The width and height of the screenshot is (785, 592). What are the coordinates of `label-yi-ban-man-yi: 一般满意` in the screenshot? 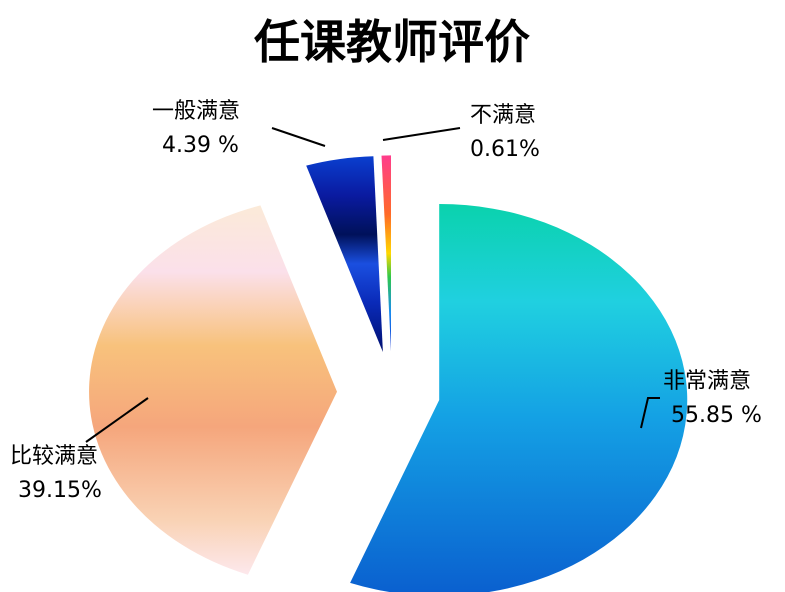 It's located at (196, 111).